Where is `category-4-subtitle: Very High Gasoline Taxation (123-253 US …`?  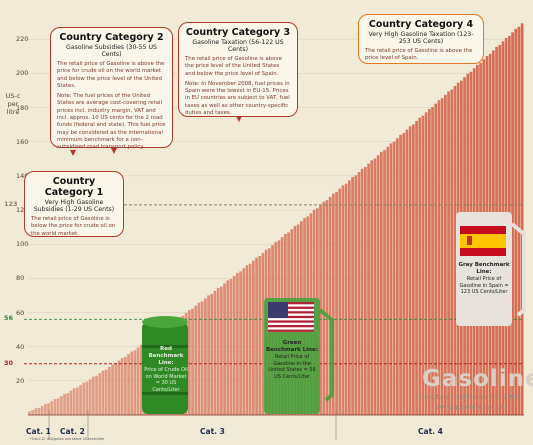
category-4-subtitle: Very High Gasoline Taxation (123-253 US … is located at coordinates (421, 38).